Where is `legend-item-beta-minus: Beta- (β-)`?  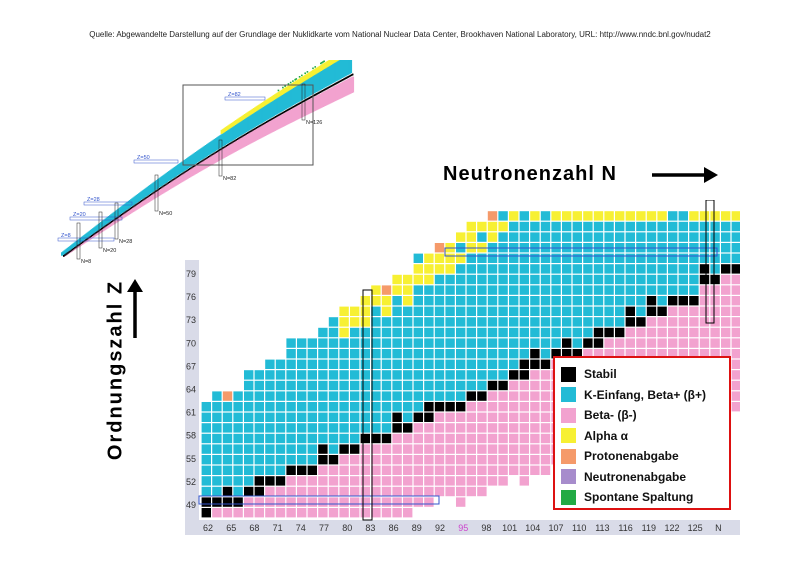 legend-item-beta-minus: Beta- (β-) is located at coordinates (642, 415).